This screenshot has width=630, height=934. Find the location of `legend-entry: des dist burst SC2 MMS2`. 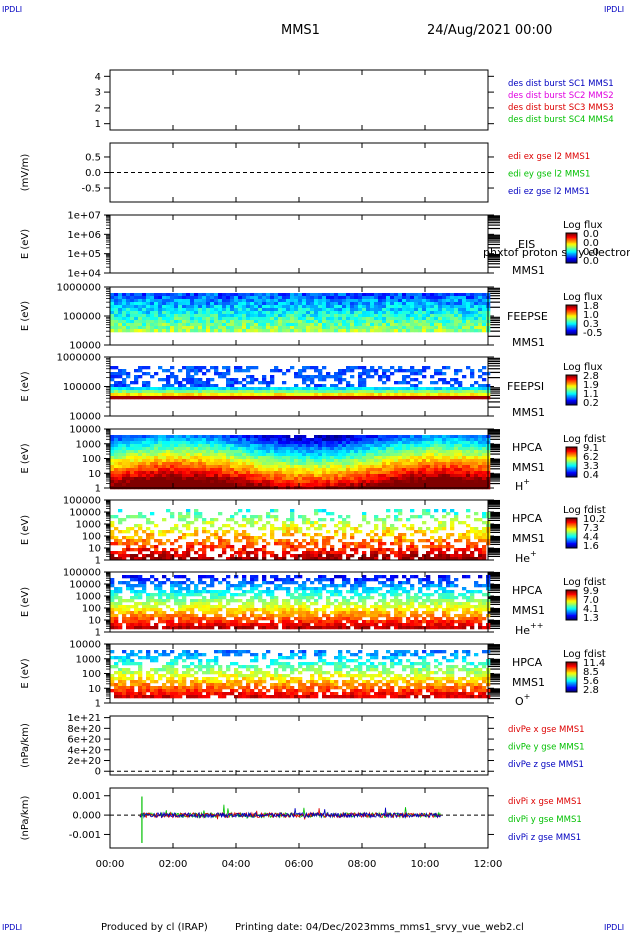

legend-entry: des dist burst SC2 MMS2 is located at coordinates (561, 96).